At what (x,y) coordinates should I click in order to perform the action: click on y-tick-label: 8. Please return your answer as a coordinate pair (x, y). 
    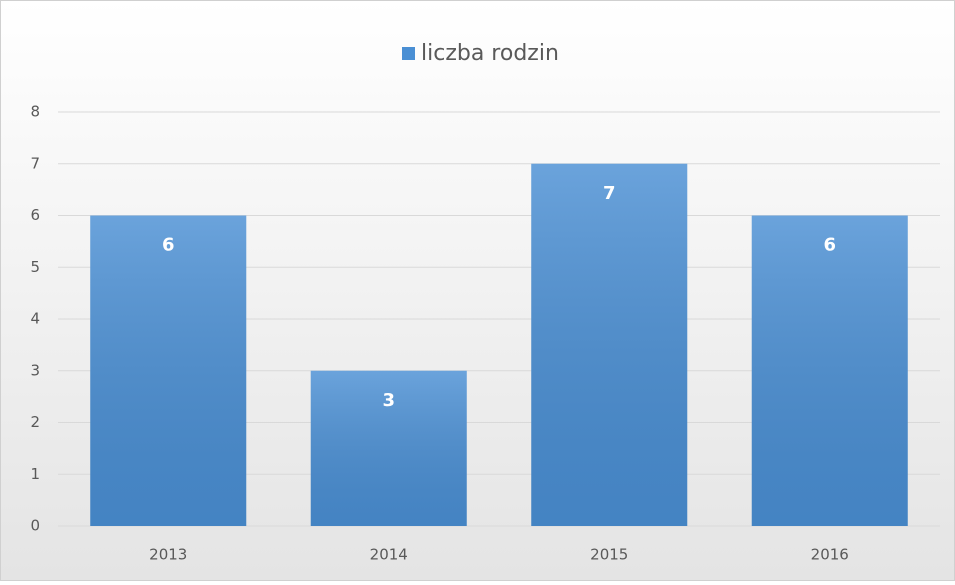
    Looking at the image, I should click on (35, 112).